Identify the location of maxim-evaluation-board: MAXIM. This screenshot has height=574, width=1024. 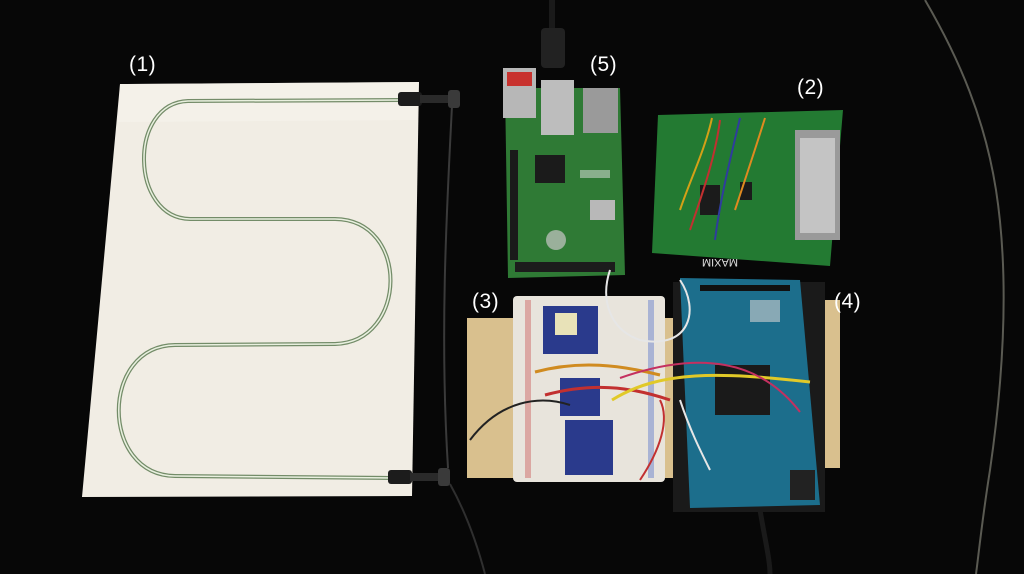
(747, 189).